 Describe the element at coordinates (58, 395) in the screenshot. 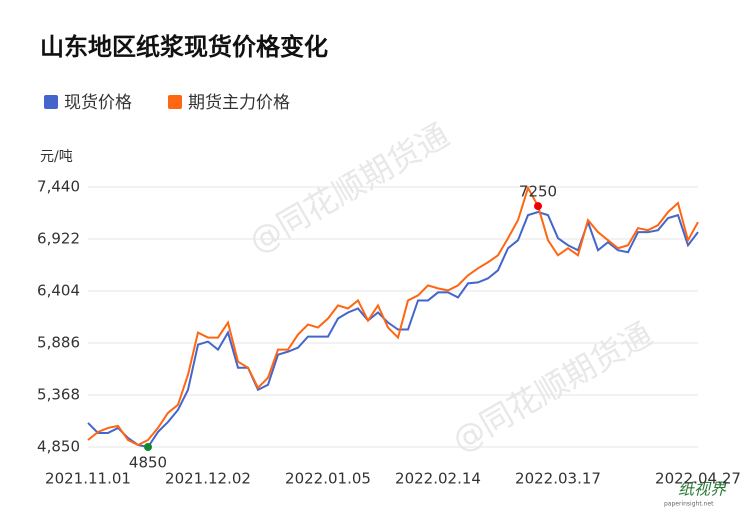

I see `y-tick-label: 5,368` at that location.